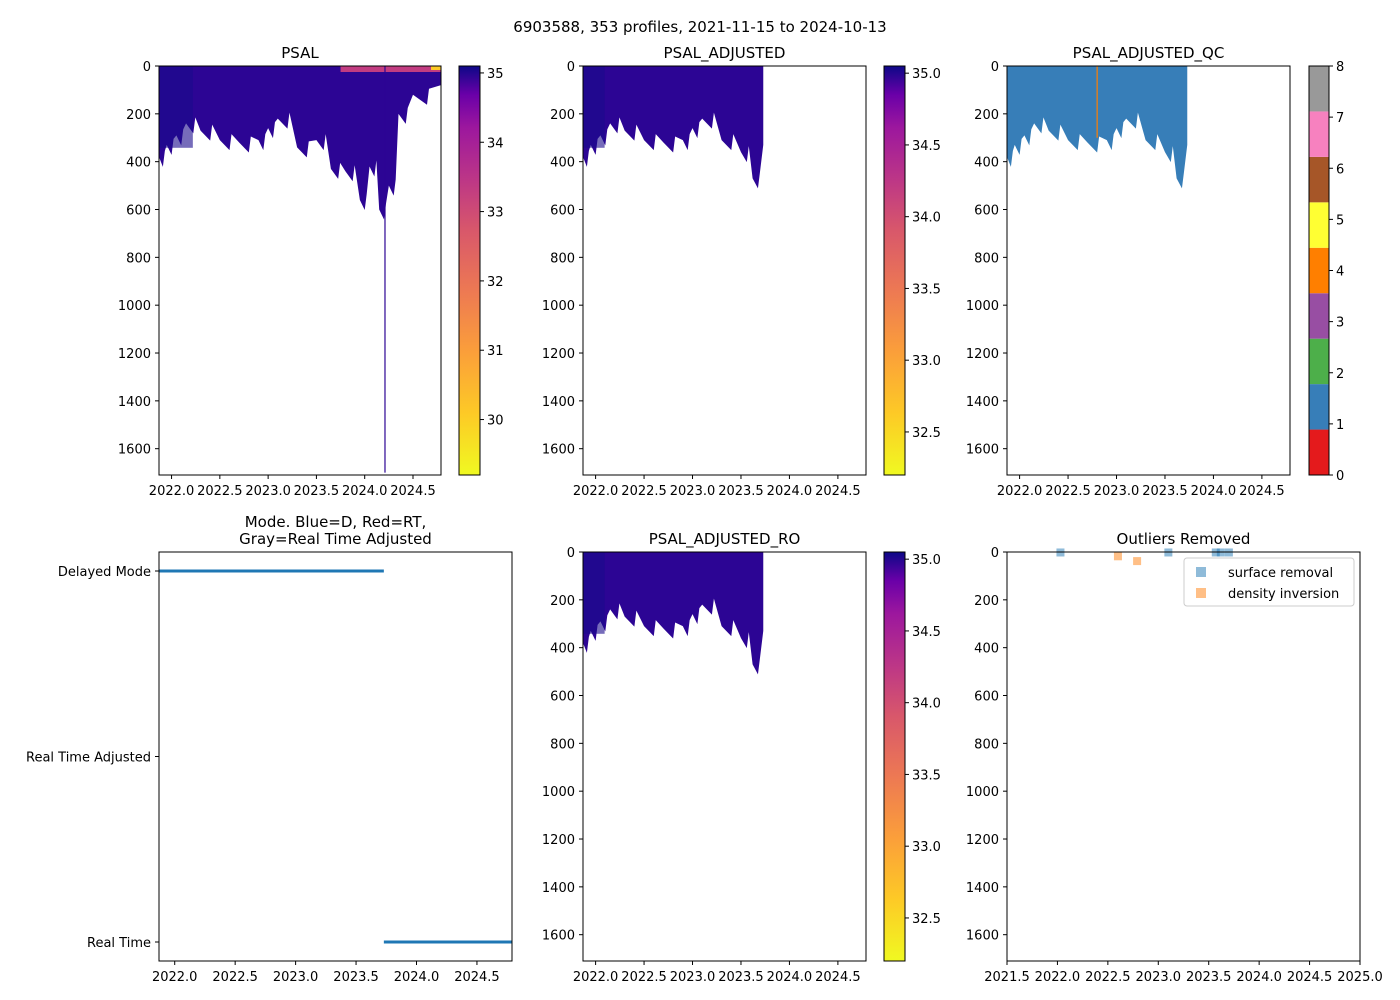  What do you see at coordinates (725, 539) in the screenshot?
I see `plot-title: PSAL_ADJUSTED_RO` at bounding box center [725, 539].